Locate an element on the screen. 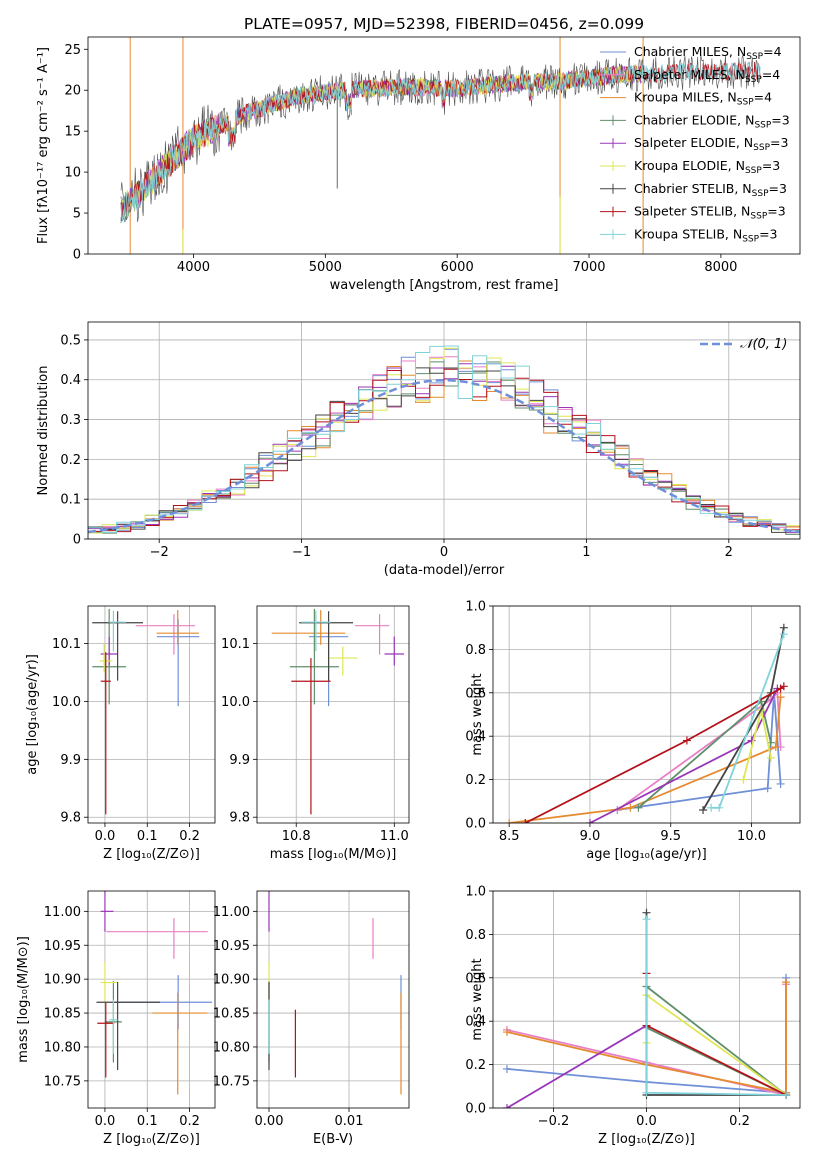 This screenshot has height=1170, width=819. legend-label-text: Chabrier MILES, N is located at coordinates (690, 51).